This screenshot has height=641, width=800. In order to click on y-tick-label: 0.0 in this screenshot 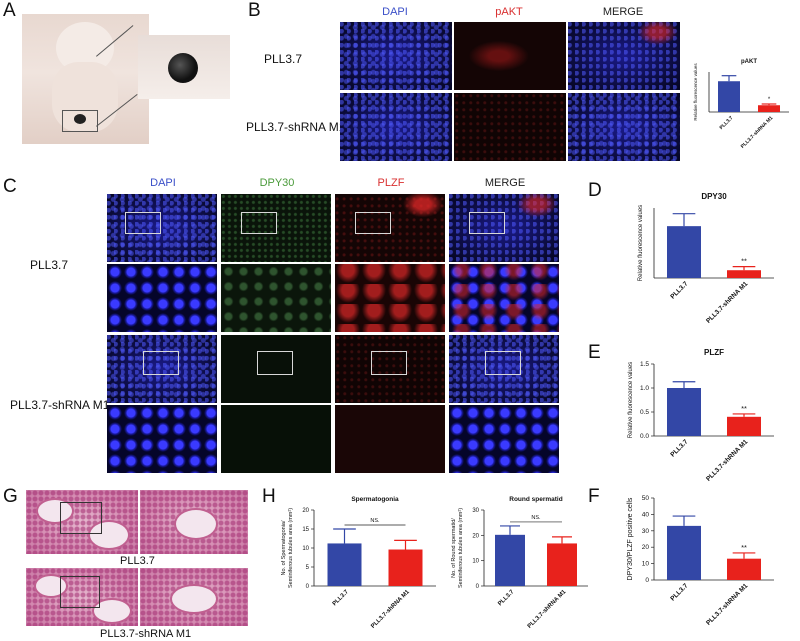, I will do `click(644, 436)`.